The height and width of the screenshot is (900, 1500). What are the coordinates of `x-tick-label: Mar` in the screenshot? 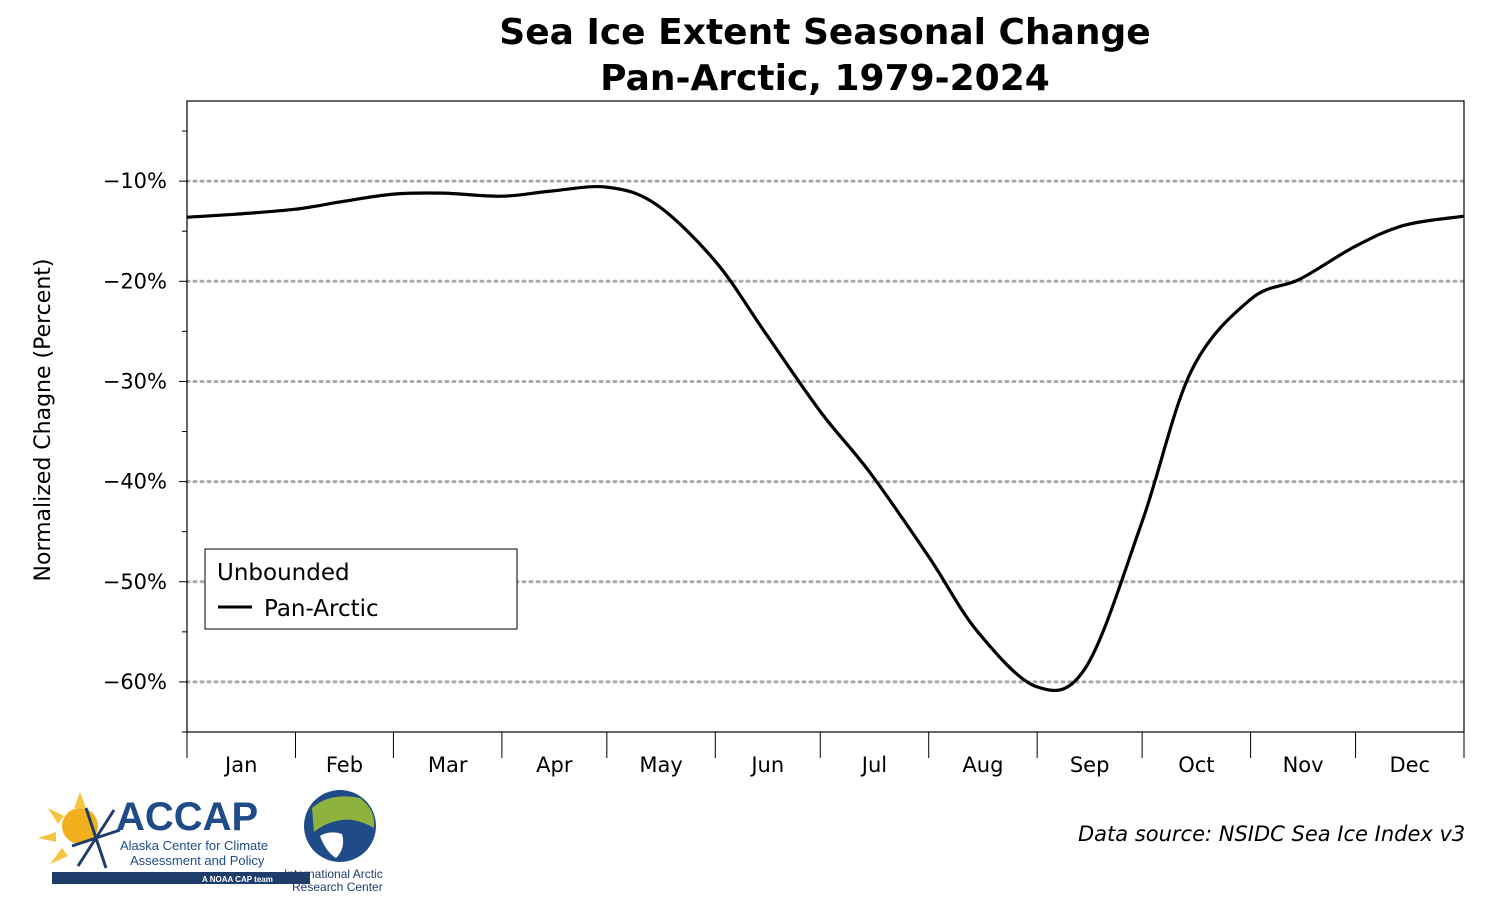 It's located at (448, 765).